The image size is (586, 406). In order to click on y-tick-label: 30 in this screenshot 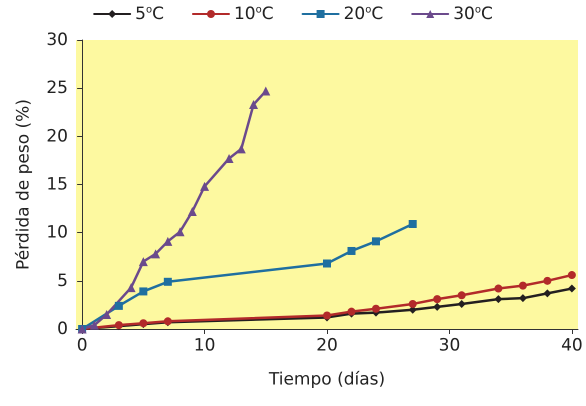, I will do `click(57, 40)`.